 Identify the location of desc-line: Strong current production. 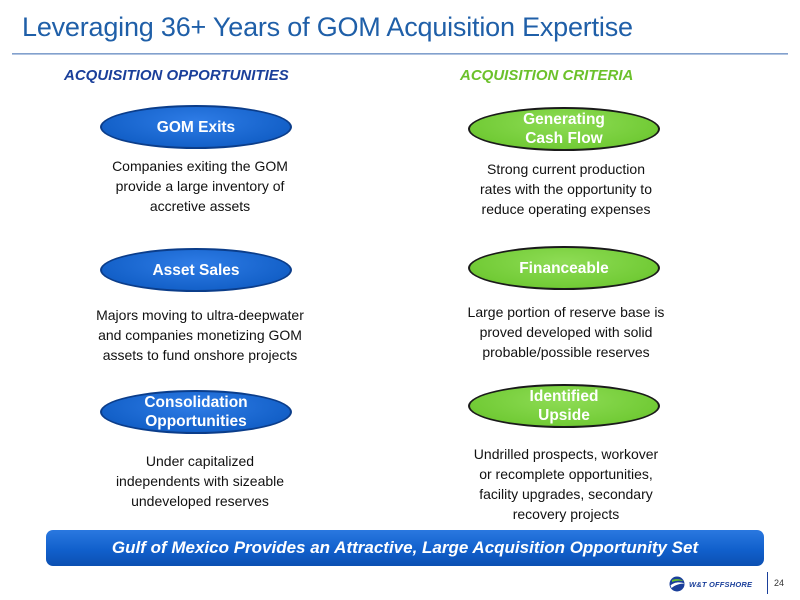
(566, 169).